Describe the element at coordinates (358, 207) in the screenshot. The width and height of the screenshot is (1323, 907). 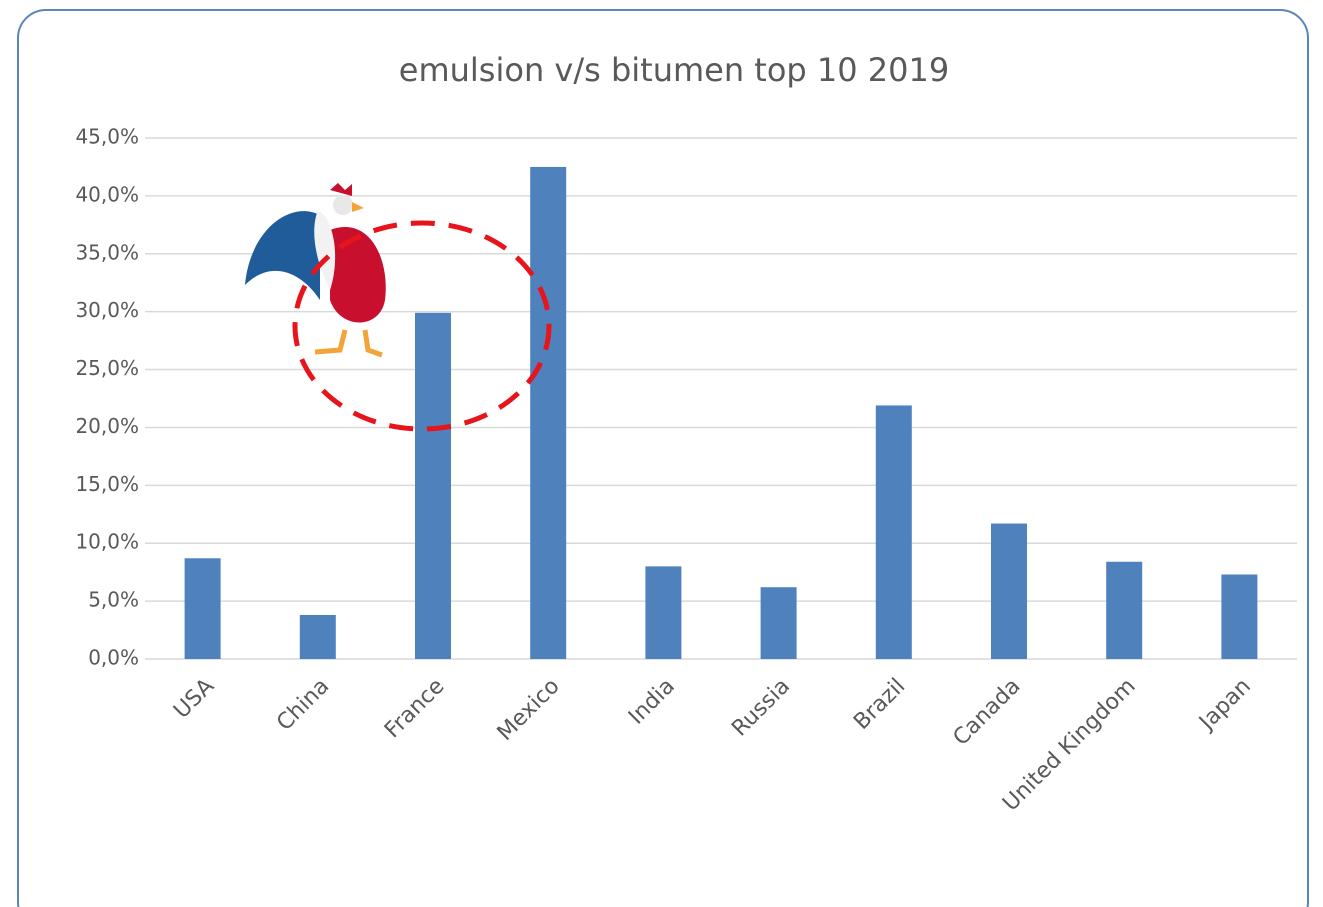
I see `rooster-beak` at that location.